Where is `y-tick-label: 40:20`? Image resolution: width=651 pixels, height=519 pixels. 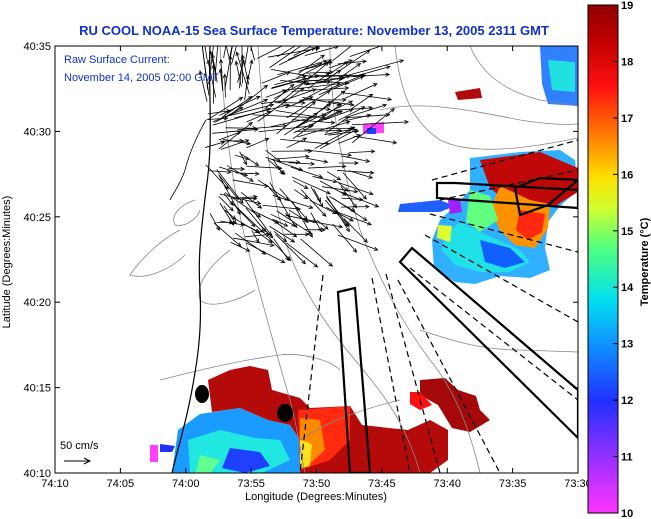 y-tick-label: 40:20 is located at coordinates (37, 303).